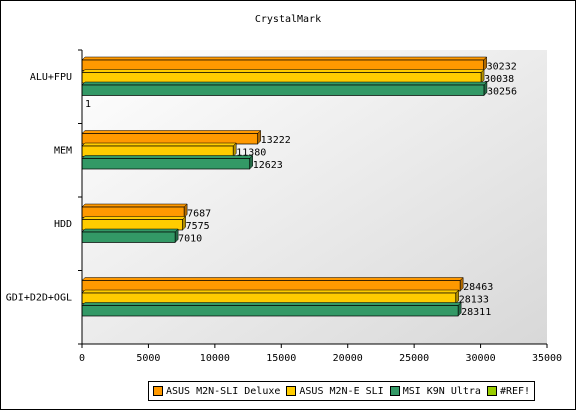  I want to click on data-label: 1, so click(88, 104).